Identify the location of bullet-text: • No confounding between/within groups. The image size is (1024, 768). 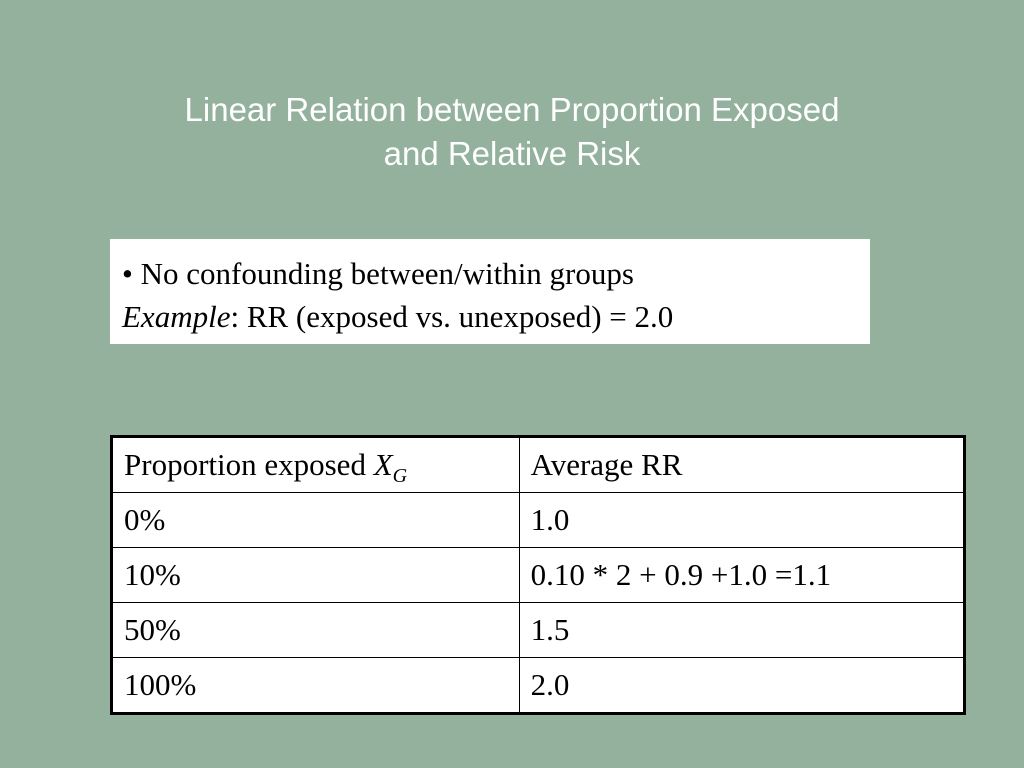
(378, 273).